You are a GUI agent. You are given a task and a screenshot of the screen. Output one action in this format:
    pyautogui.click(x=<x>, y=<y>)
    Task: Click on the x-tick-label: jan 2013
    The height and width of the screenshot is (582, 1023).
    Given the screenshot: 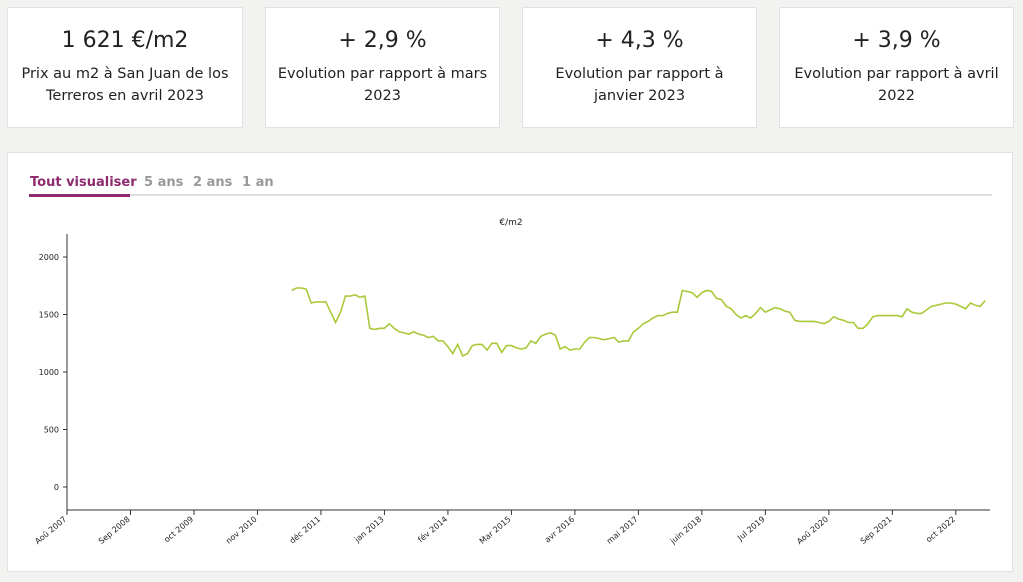 What is the action you would take?
    pyautogui.click(x=368, y=530)
    